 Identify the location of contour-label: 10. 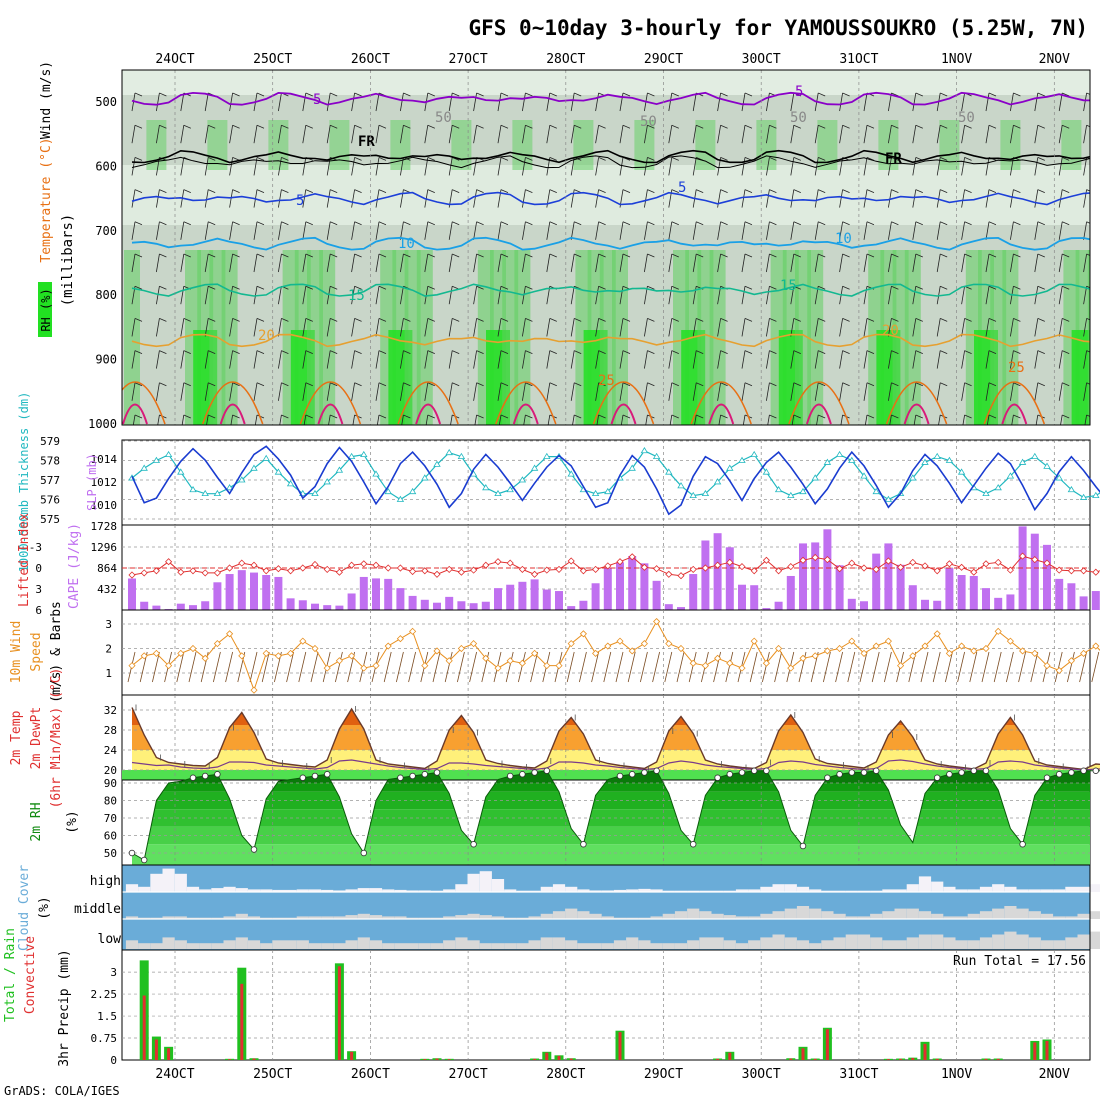
(406, 244).